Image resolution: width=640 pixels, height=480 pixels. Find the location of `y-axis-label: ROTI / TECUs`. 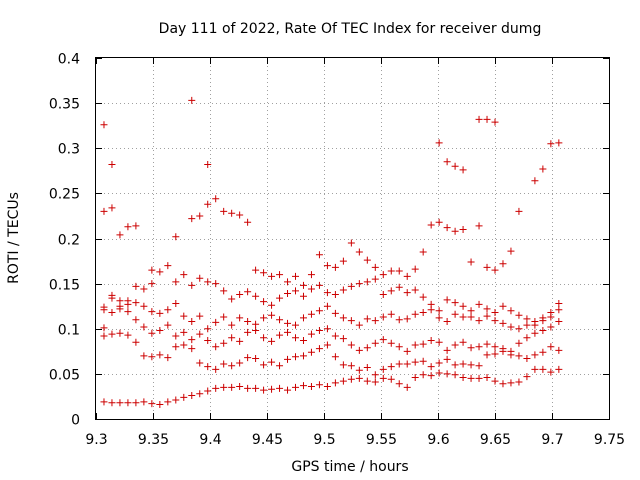

y-axis-label: ROTI / TECUs is located at coordinates (14, 238).